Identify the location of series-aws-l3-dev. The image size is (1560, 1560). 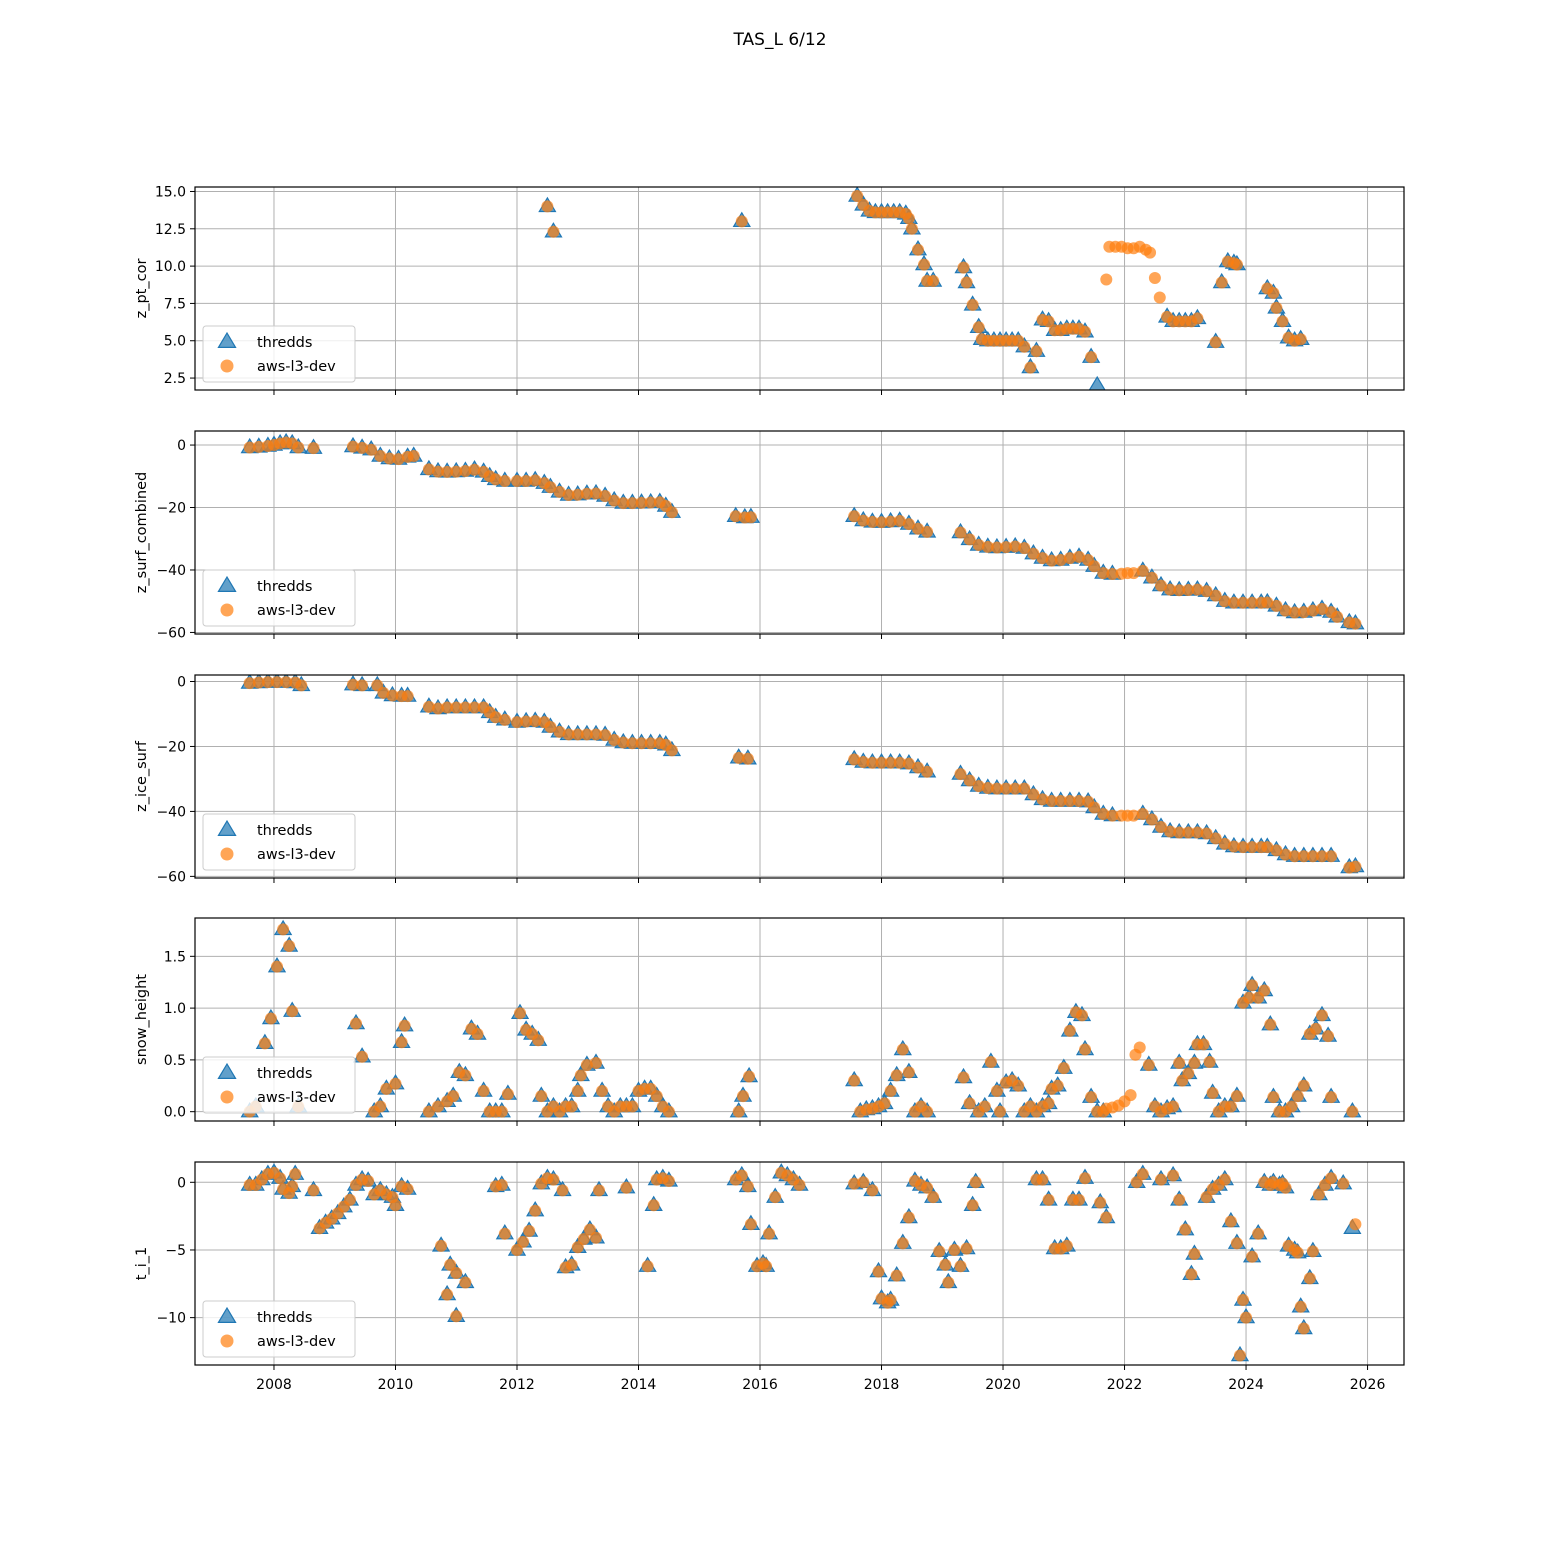
(802, 775).